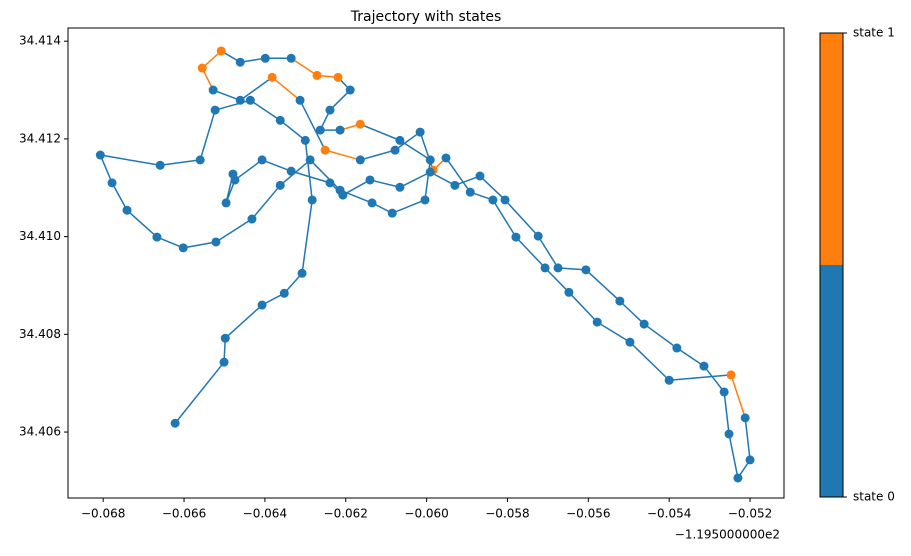  What do you see at coordinates (40, 138) in the screenshot?
I see `y-tick-label: 34.412` at bounding box center [40, 138].